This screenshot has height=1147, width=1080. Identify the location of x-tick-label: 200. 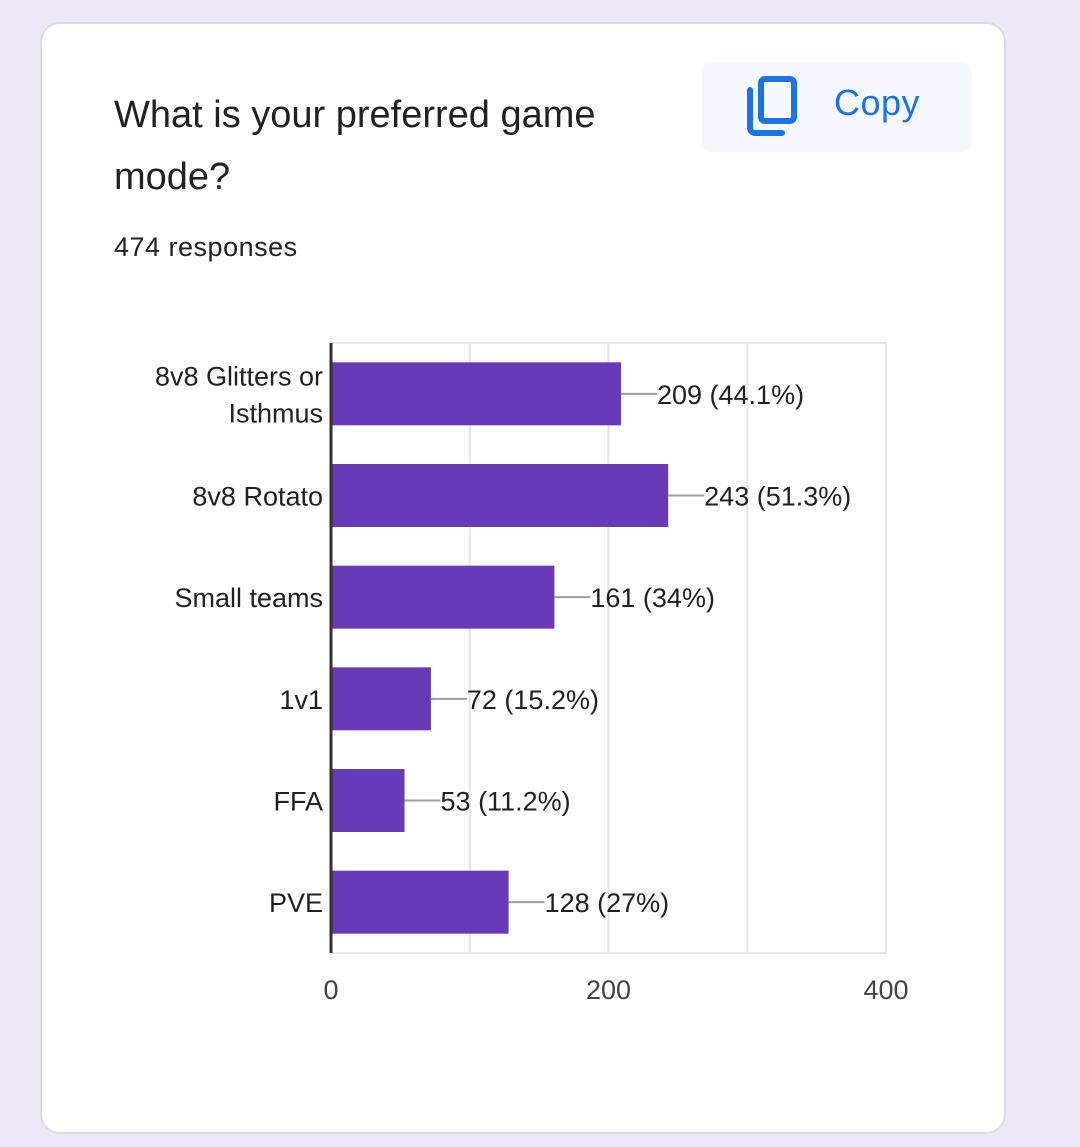
(608, 990).